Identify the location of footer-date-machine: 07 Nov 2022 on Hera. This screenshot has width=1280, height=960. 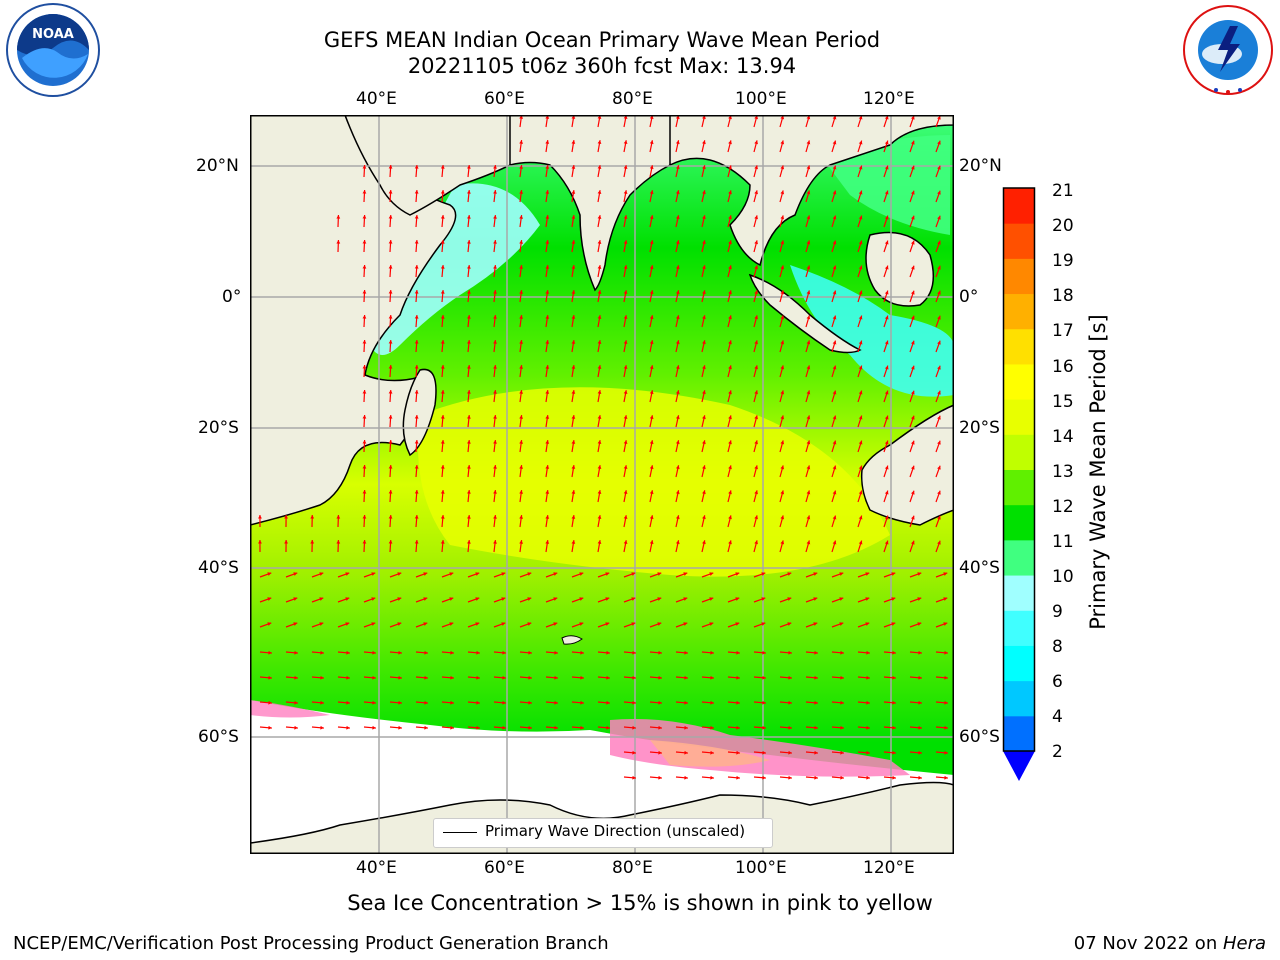
(1170, 943).